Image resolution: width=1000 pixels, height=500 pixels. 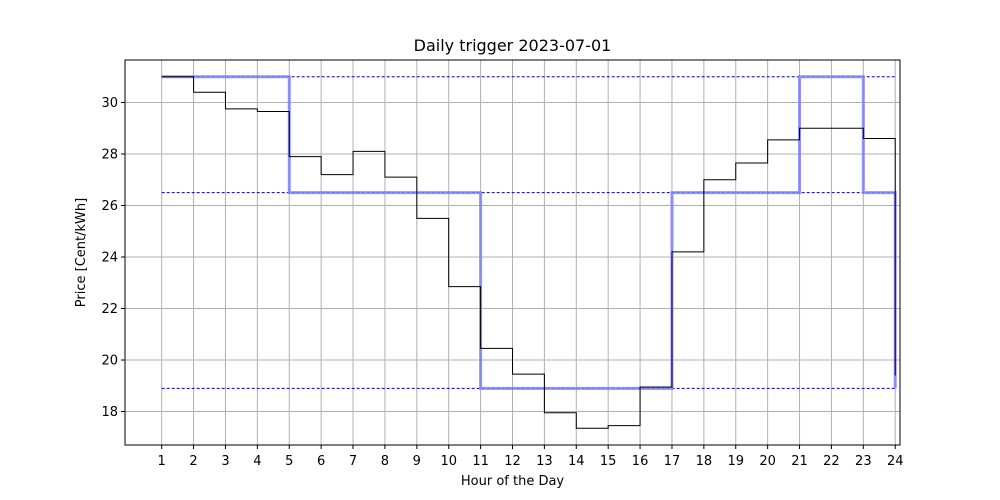 I want to click on x-tick-label: 8, so click(x=385, y=461).